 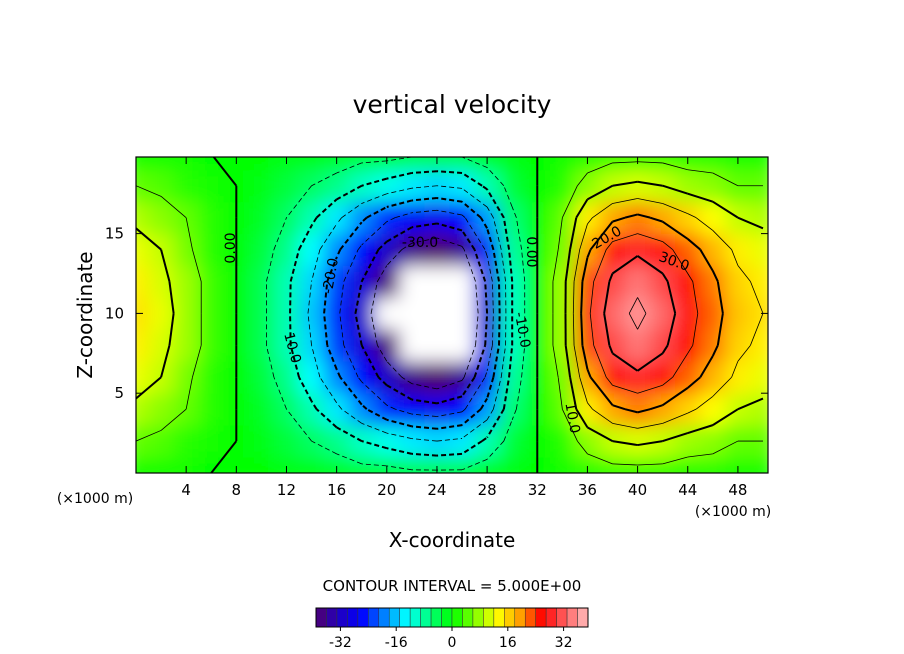 What do you see at coordinates (436, 490) in the screenshot?
I see `x-tick-label: 24` at bounding box center [436, 490].